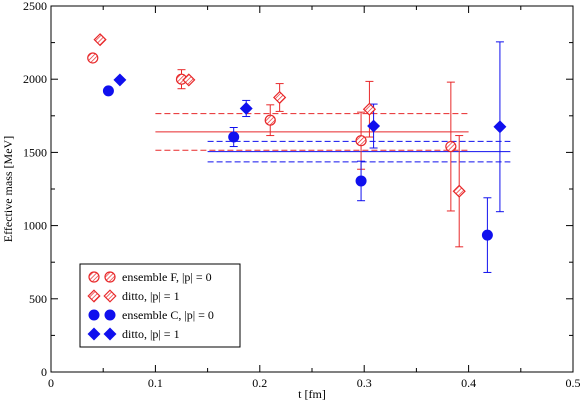 This screenshot has height=404, width=581. I want to click on y-axis-label: Effective mass [MeV], so click(8, 189).